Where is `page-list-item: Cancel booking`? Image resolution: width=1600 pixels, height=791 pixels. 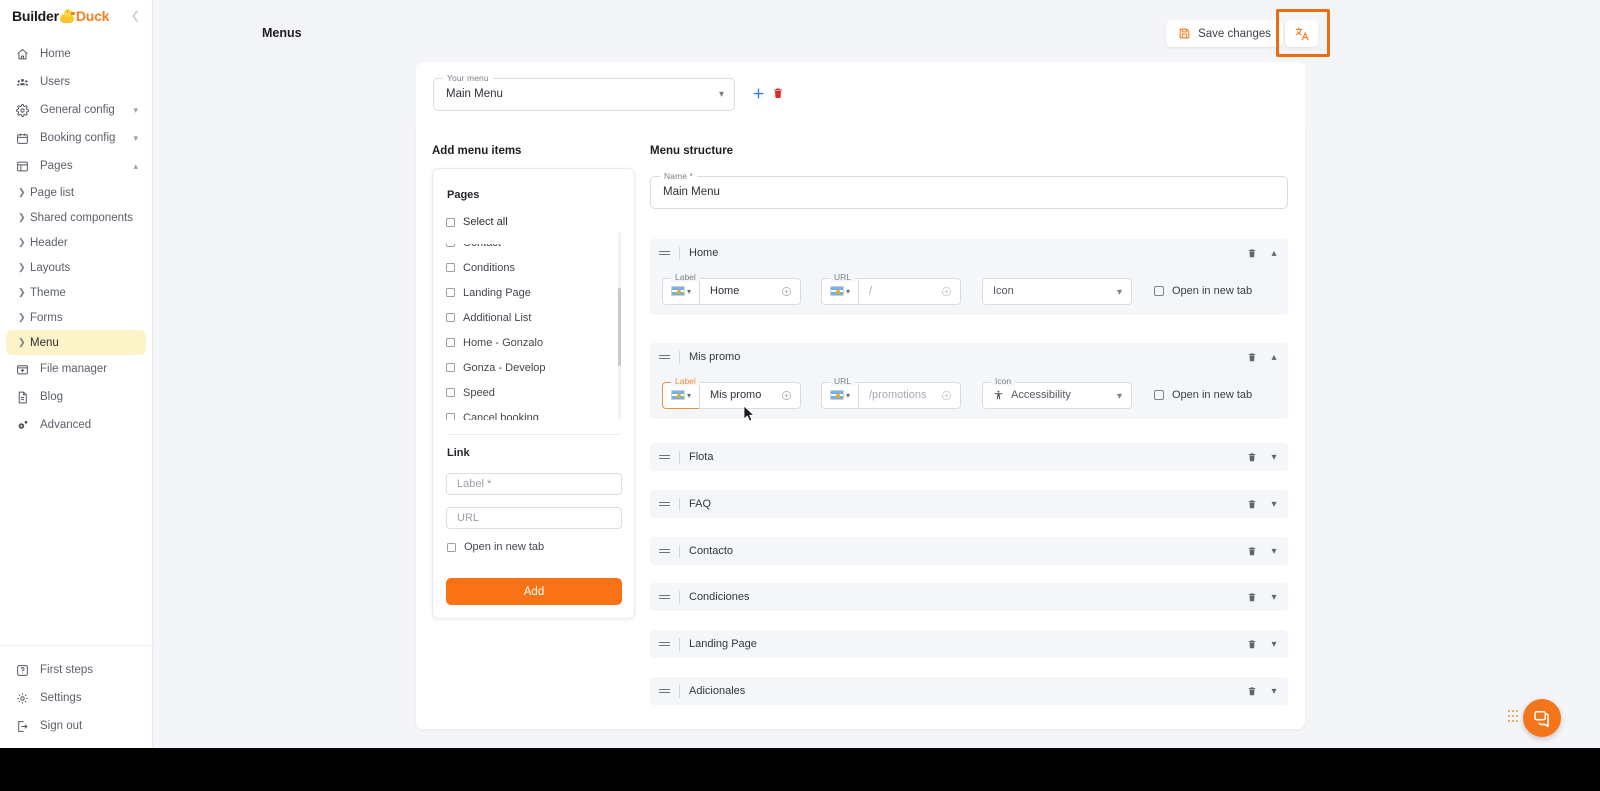 page-list-item: Cancel booking is located at coordinates (534, 412).